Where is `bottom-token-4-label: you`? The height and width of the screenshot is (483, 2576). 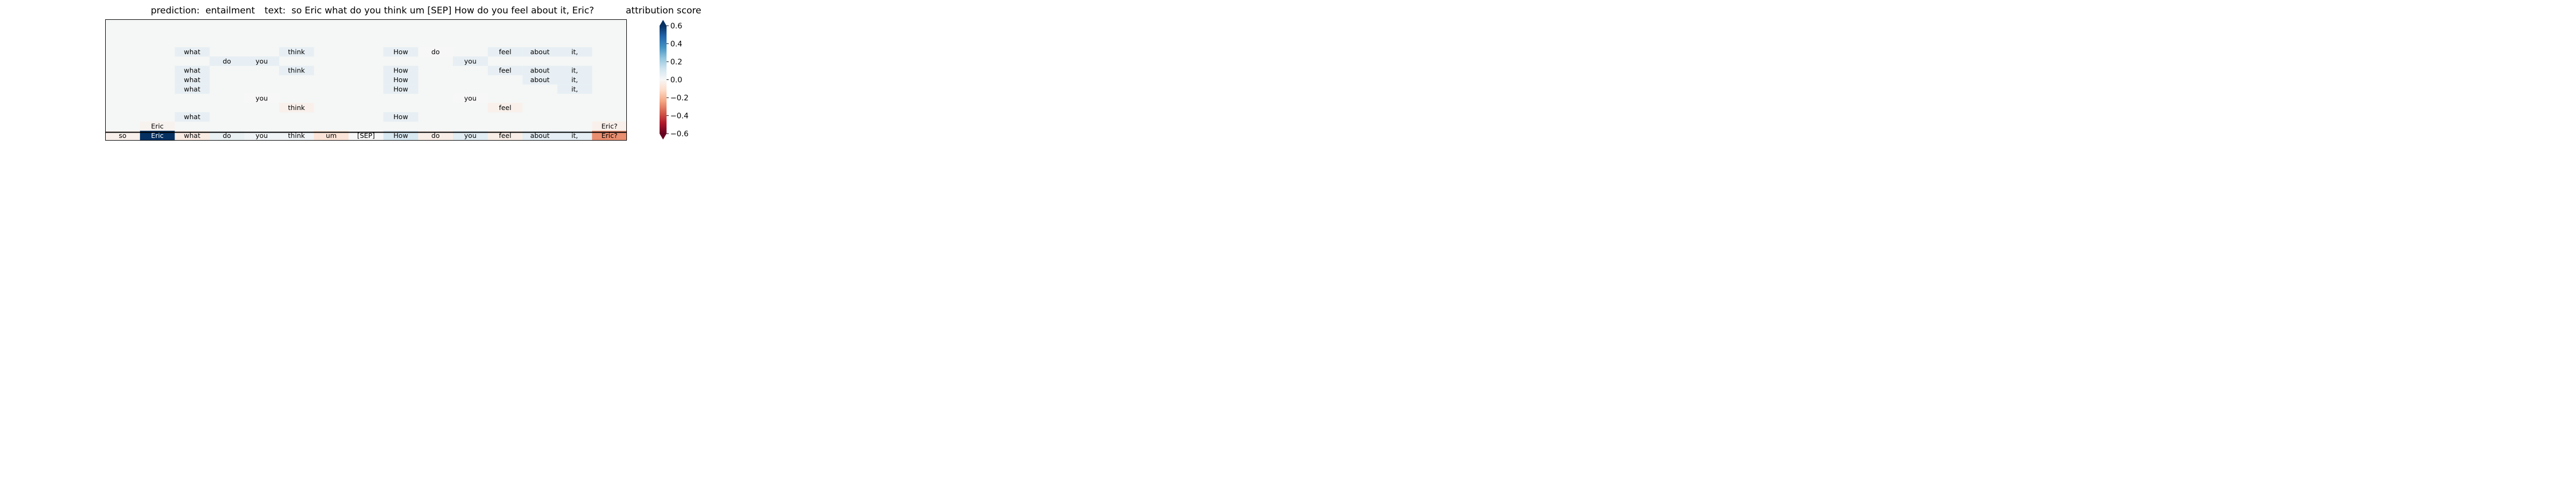 bottom-token-4-label: you is located at coordinates (261, 135).